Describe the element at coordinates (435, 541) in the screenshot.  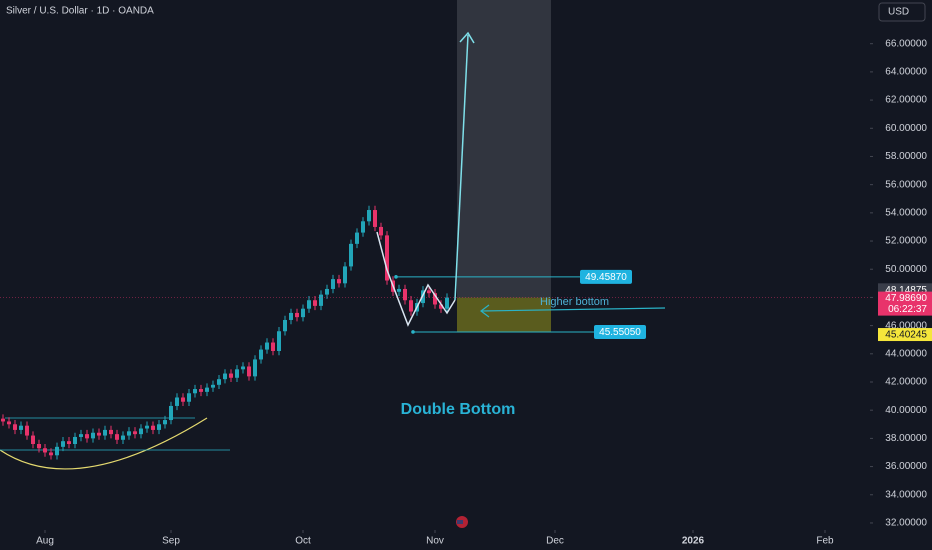
I see `x-tick-label: Nov` at that location.